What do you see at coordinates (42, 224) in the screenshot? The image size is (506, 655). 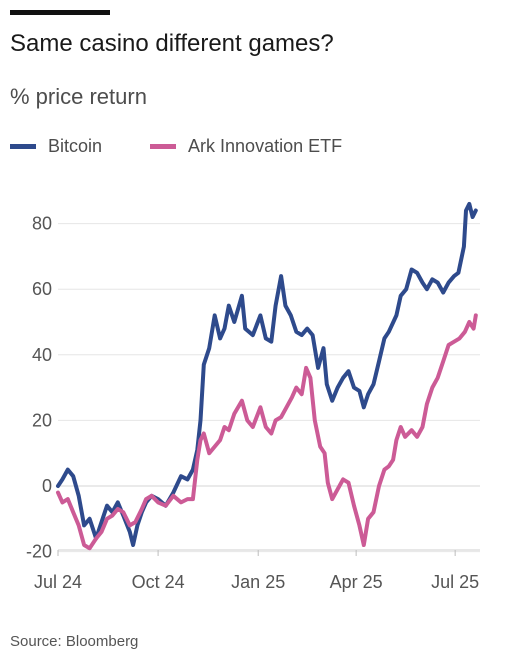 I see `y-tick-label: 80` at bounding box center [42, 224].